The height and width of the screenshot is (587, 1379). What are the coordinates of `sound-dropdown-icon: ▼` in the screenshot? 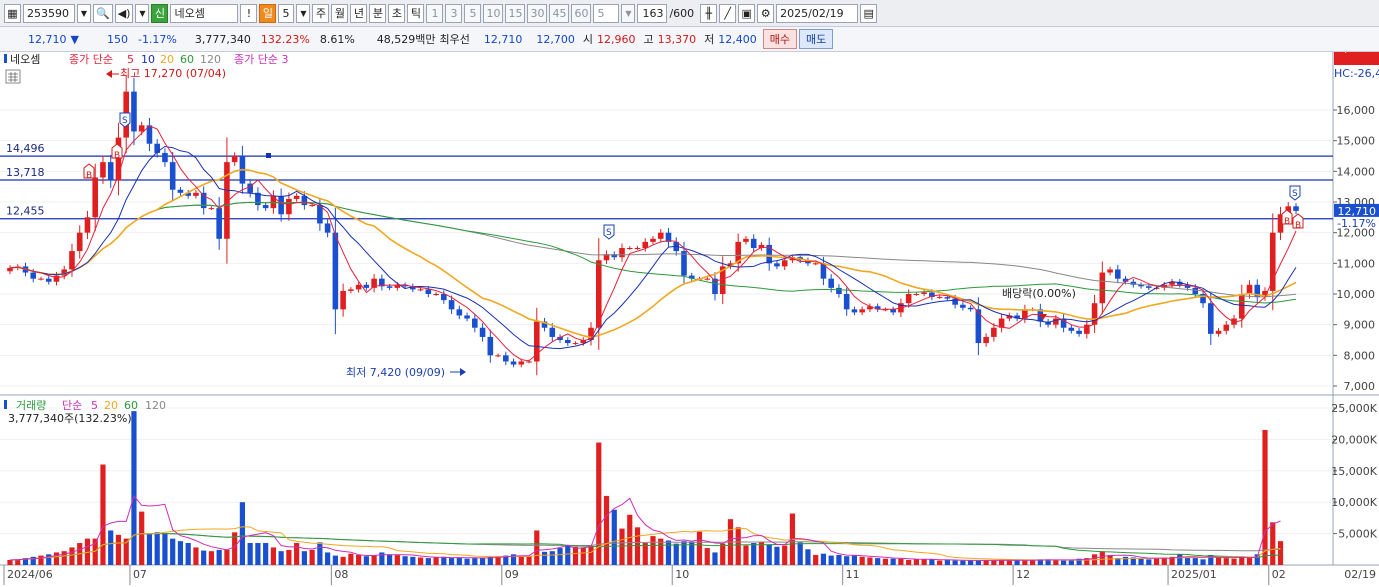 It's located at (142, 13).